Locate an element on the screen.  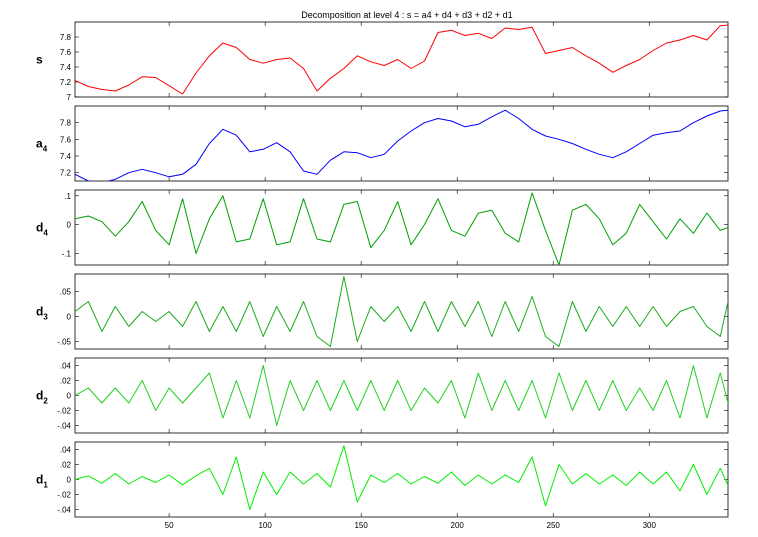
panel-d1-ytick-label: -.04 is located at coordinates (64, 510).